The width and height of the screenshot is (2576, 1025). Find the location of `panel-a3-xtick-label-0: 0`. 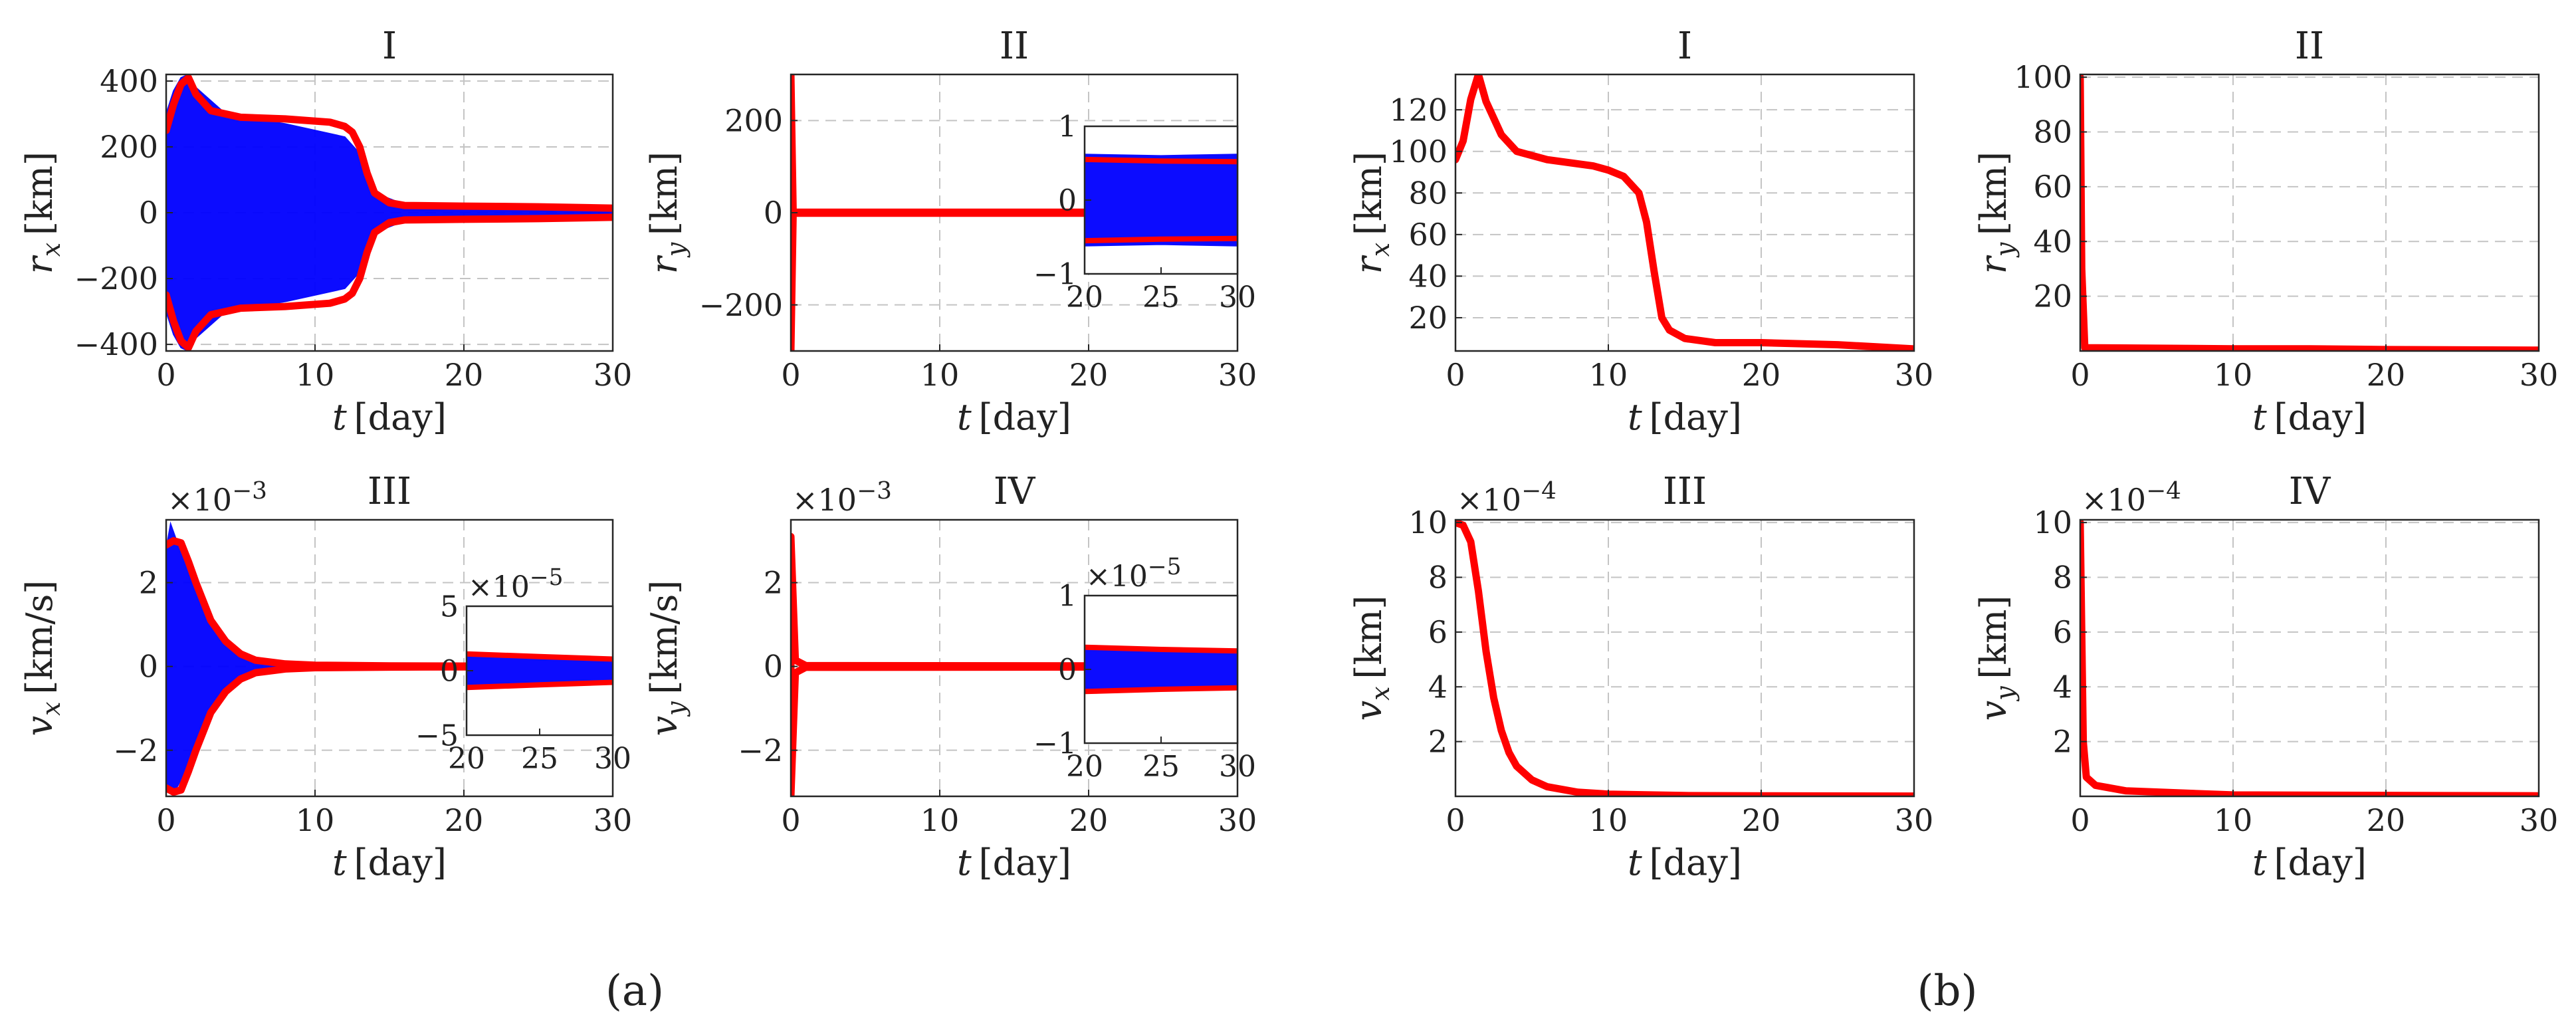

panel-a3-xtick-label-0: 0 is located at coordinates (165, 820).